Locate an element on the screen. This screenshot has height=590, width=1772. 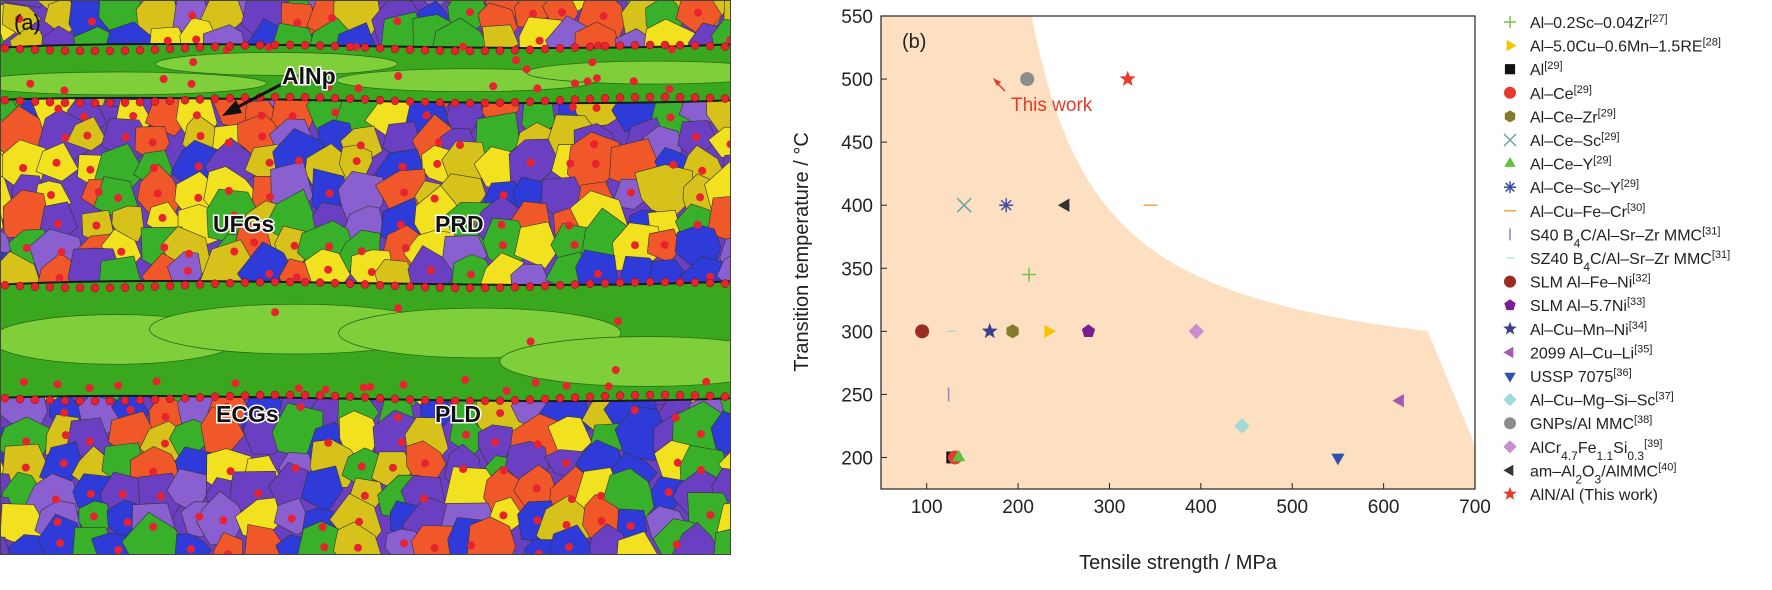
x-tick-label: 100 is located at coordinates (927, 507).